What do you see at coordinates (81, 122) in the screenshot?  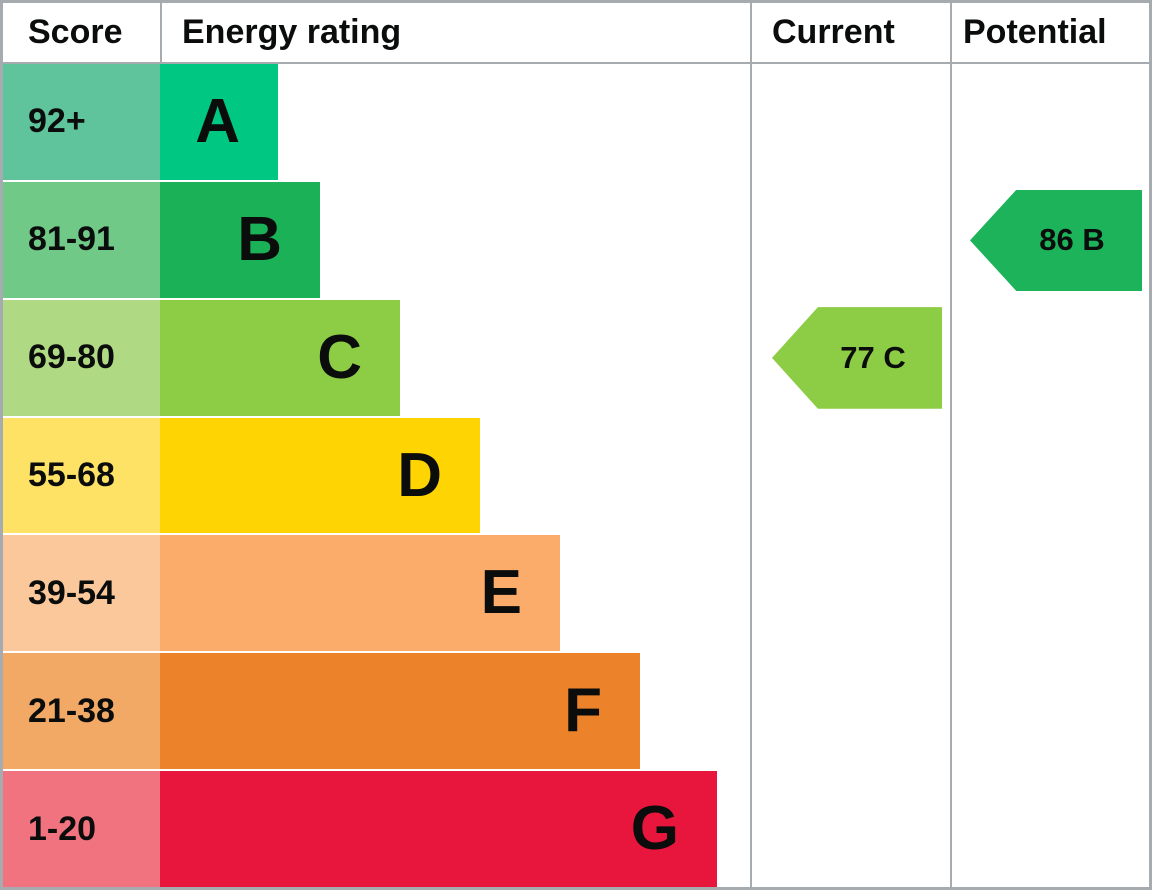 I see `score-range-a: 92+` at bounding box center [81, 122].